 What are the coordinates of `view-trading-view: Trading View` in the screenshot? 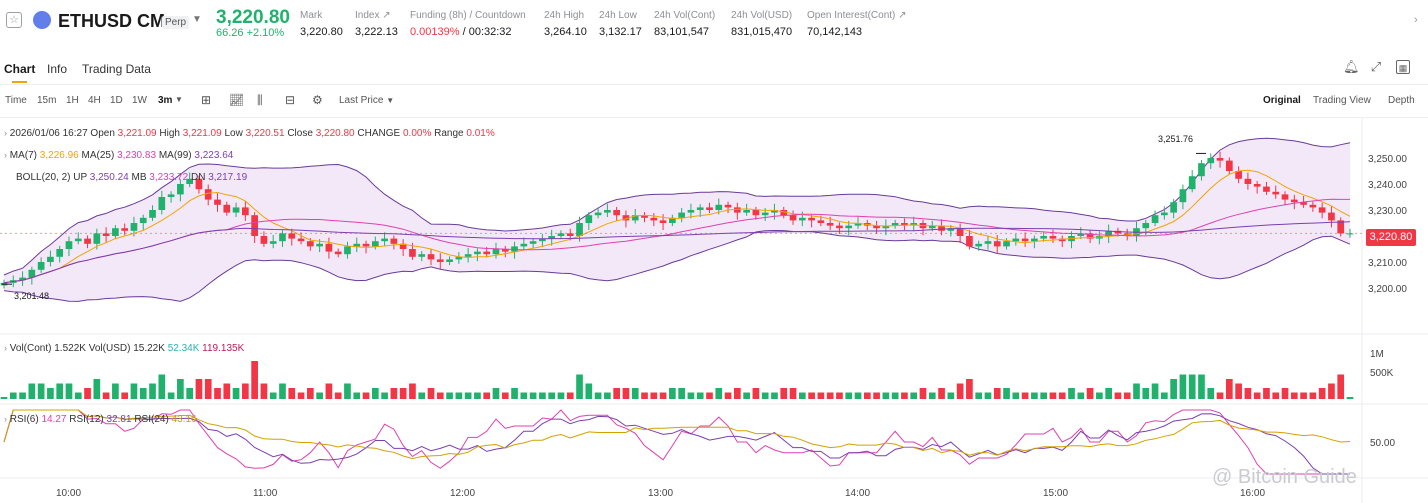 It's located at (1342, 100).